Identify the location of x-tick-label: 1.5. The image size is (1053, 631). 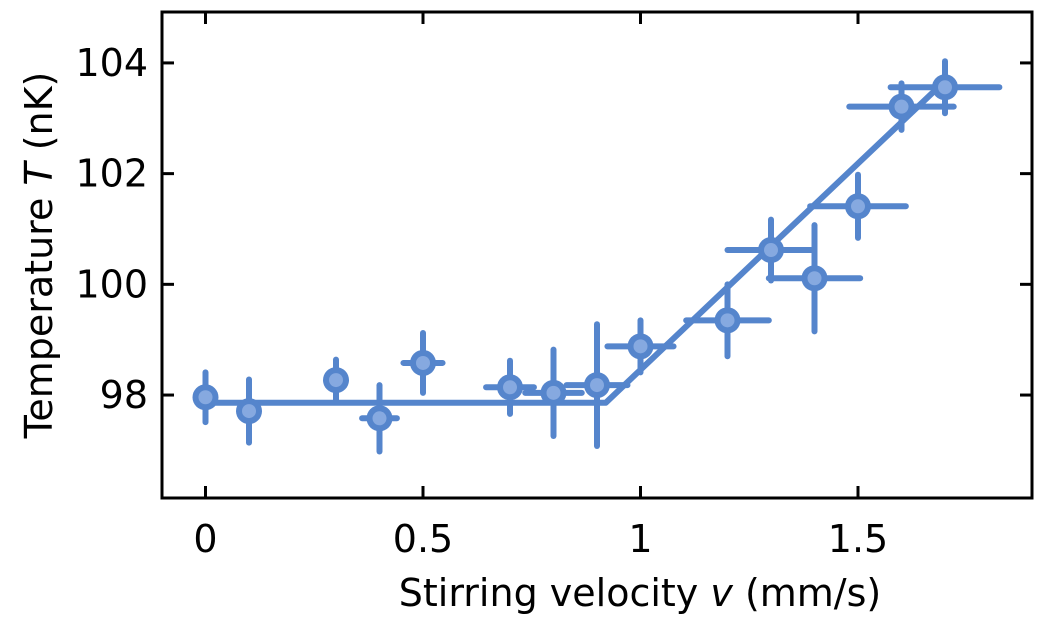
(858, 539).